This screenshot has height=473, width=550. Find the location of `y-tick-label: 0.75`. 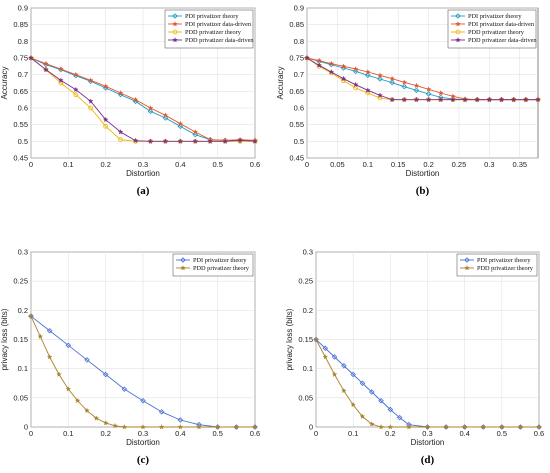

y-tick-label: 0.75 is located at coordinates (296, 58).